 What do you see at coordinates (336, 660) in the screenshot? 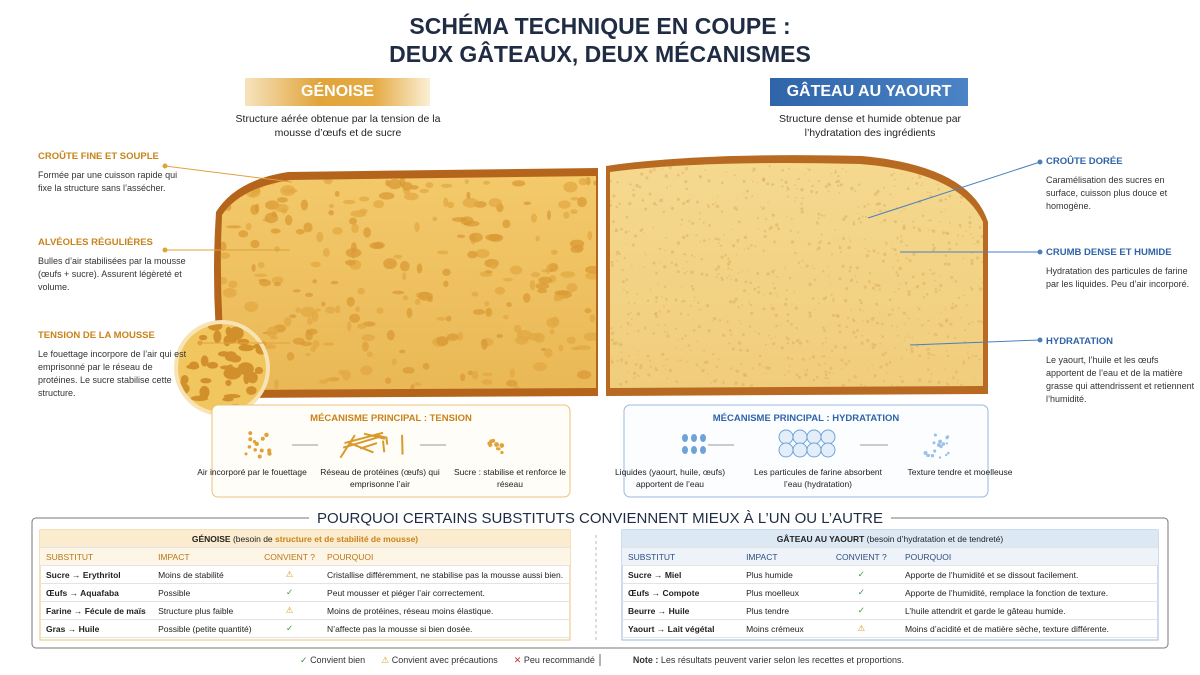
I see `legend-item: ✓ Convient bien` at bounding box center [336, 660].